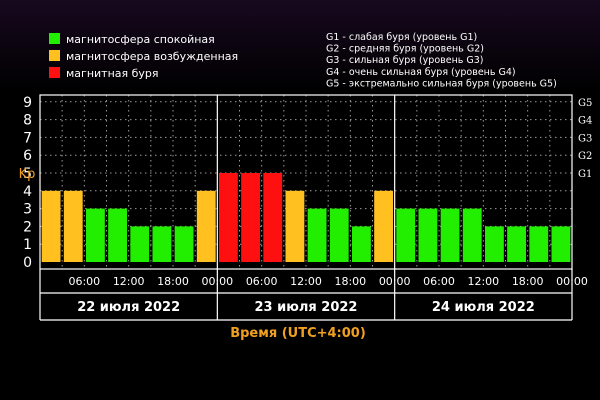 The image size is (600, 400). I want to click on legend-label: магнитосфера возбужденная, so click(152, 56).